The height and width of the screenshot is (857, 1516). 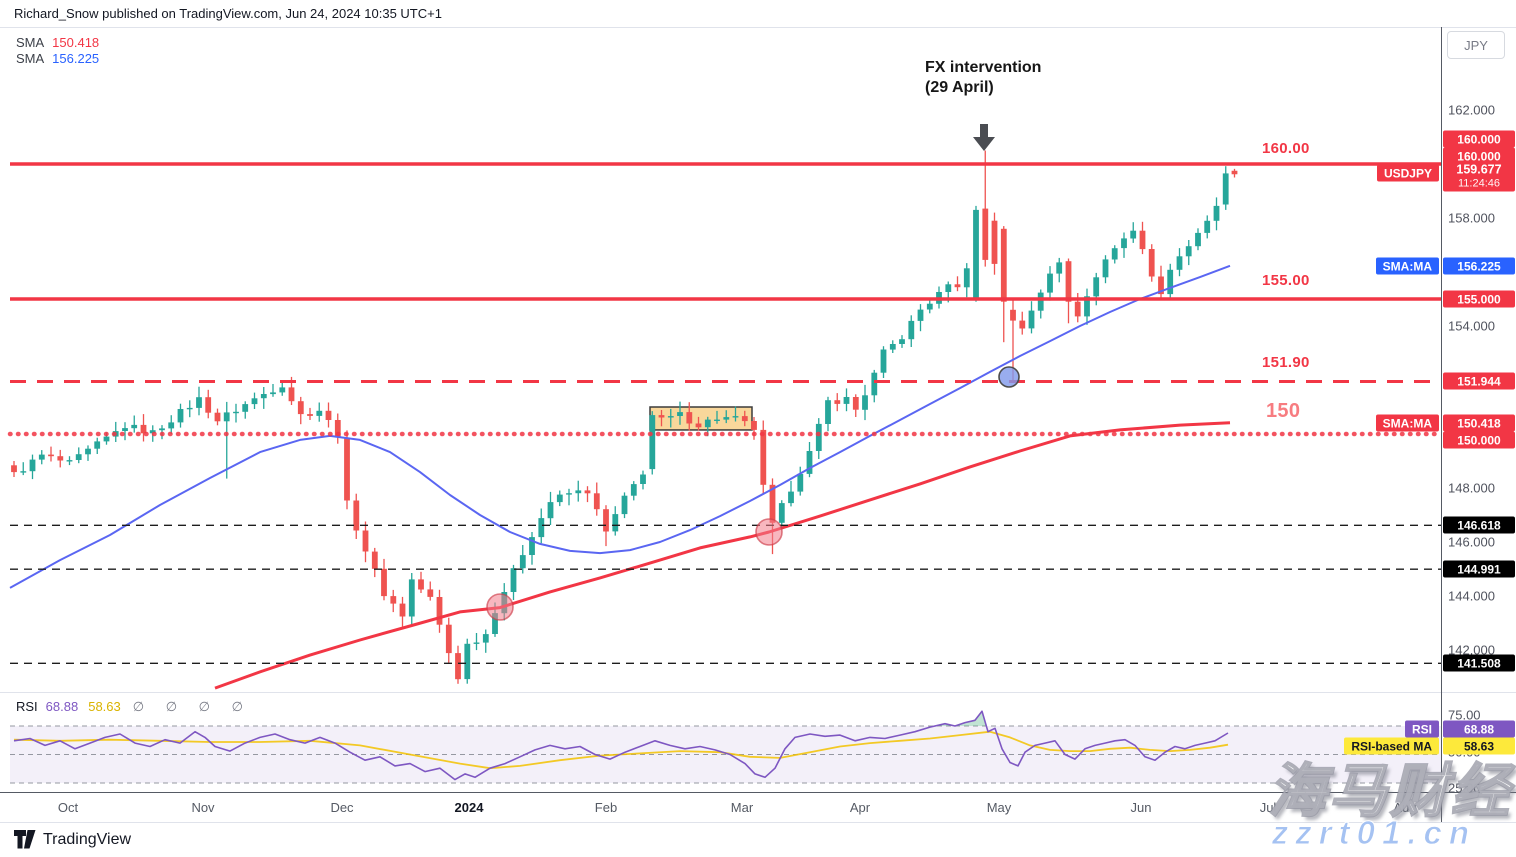 What do you see at coordinates (758, 792) in the screenshot?
I see `time-axis-divider` at bounding box center [758, 792].